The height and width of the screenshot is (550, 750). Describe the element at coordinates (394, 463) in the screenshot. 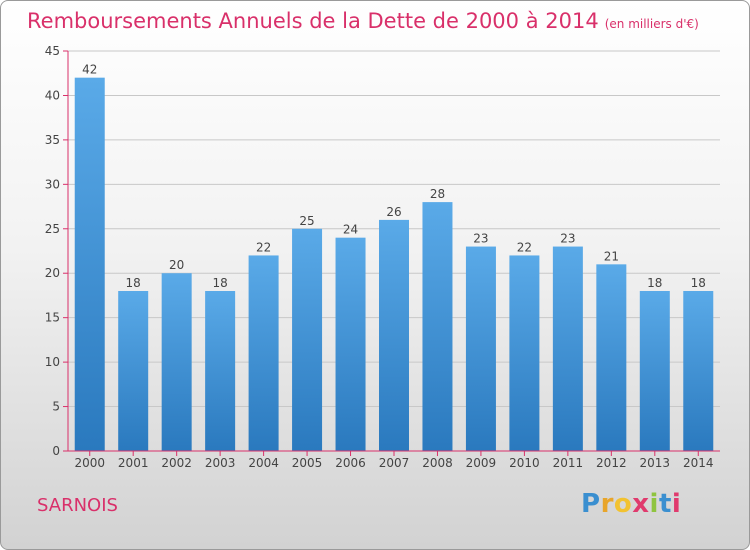

I see `x-tick-label-2007: 2007` at that location.